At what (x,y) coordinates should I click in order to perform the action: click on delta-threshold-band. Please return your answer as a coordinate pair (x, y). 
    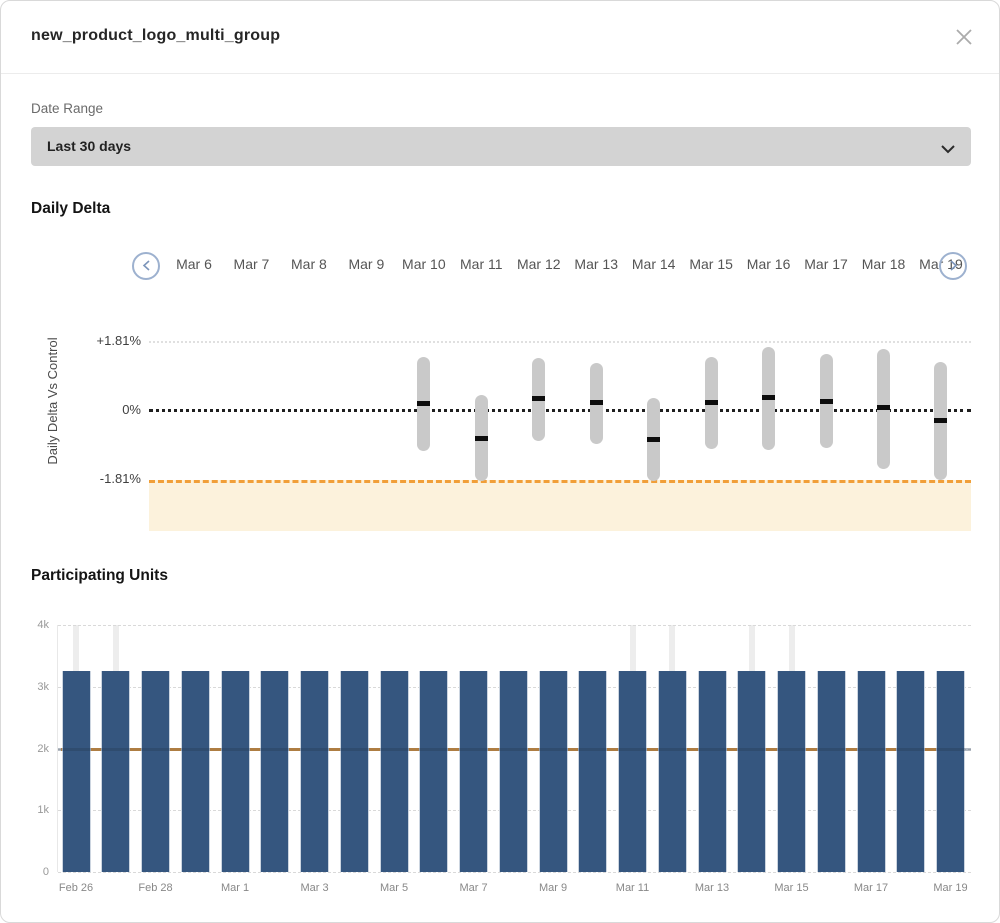
    Looking at the image, I should click on (560, 505).